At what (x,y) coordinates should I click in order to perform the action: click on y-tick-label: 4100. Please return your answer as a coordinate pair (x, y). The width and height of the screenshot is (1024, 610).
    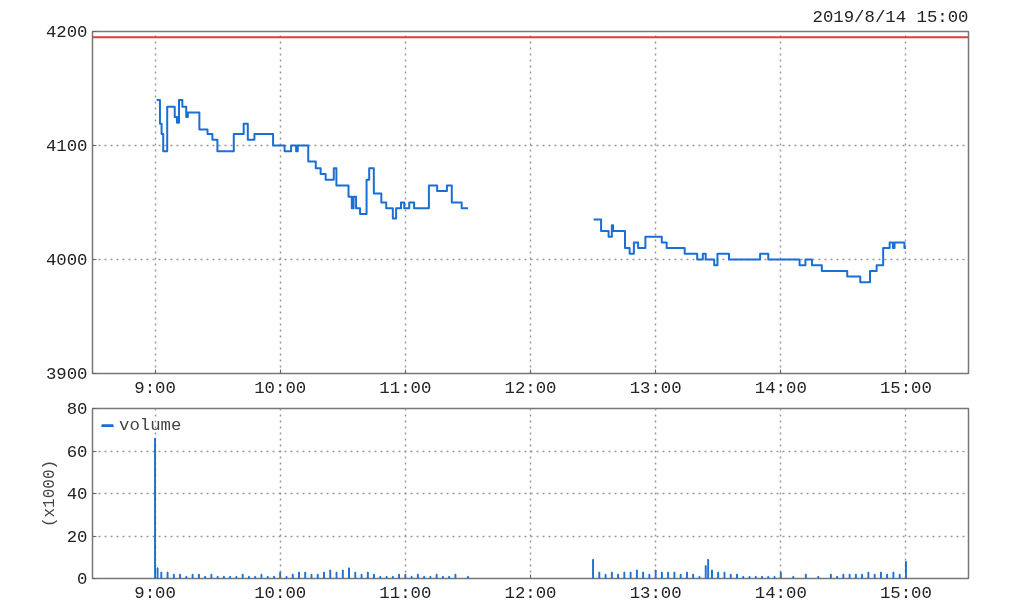
    Looking at the image, I should click on (66, 146).